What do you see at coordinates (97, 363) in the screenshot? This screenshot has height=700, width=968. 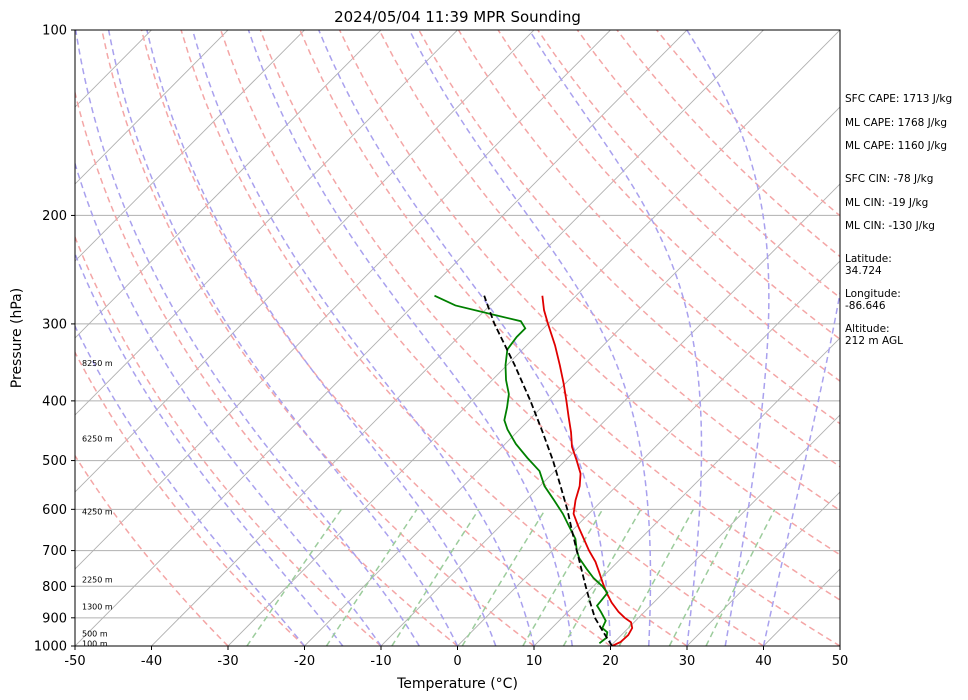 I see `height-label: 8250 m` at bounding box center [97, 363].